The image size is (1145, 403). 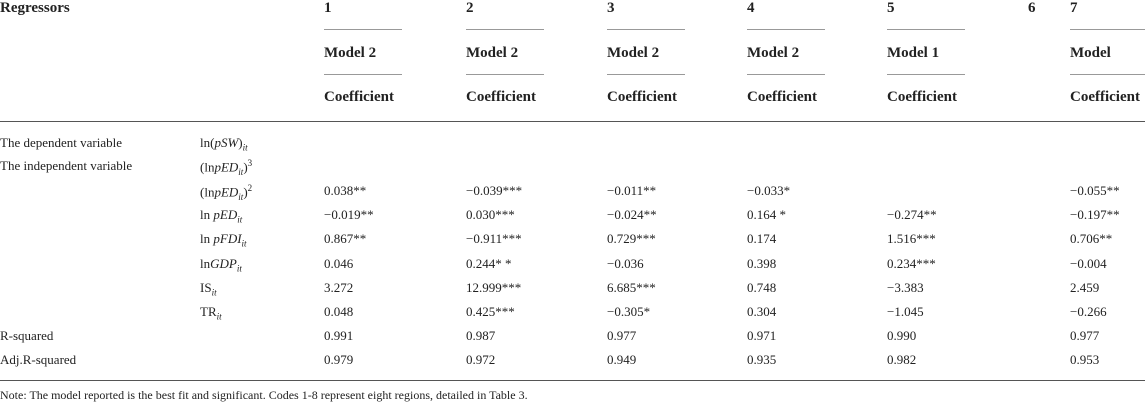 I want to click on cell: 0.030***, so click(x=490, y=214).